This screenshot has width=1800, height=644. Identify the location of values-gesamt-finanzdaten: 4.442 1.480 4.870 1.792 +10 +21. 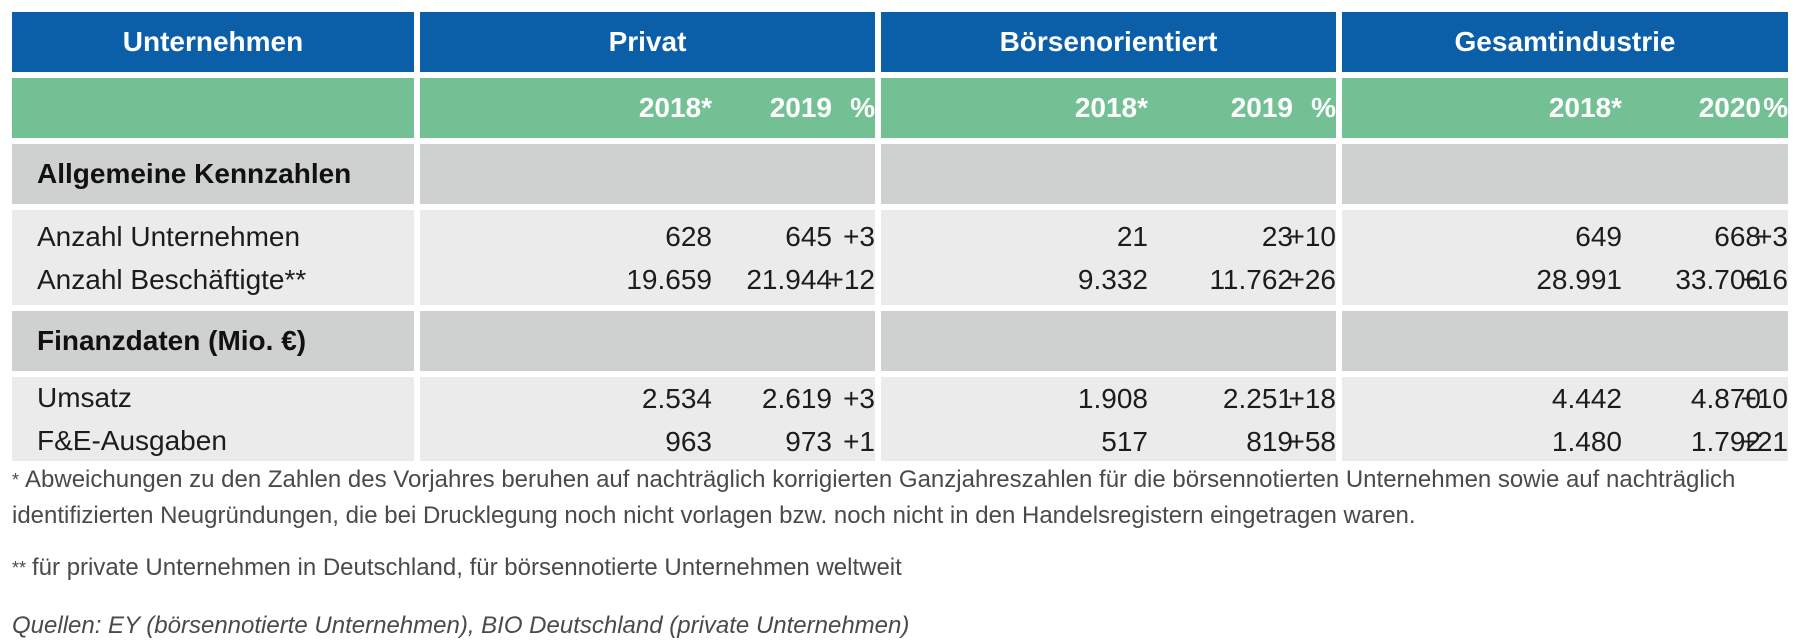
(1565, 419).